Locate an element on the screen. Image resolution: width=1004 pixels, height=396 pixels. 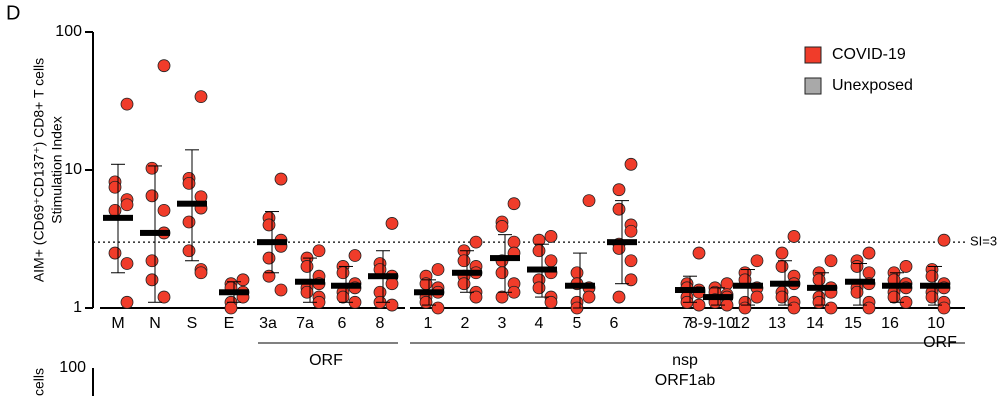
x-tick-label: E is located at coordinates (229, 323).